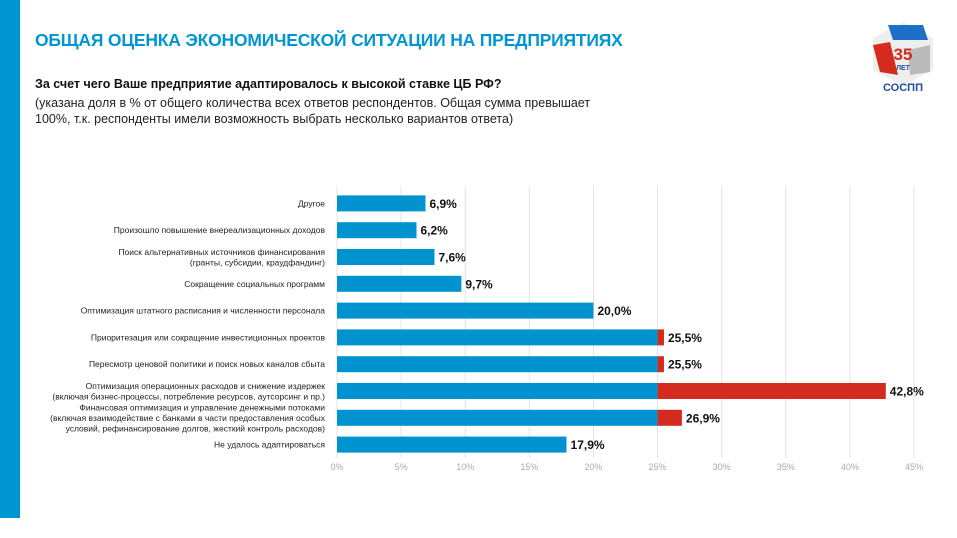 The height and width of the screenshot is (538, 957). I want to click on x-tick-label: 40%, so click(850, 467).